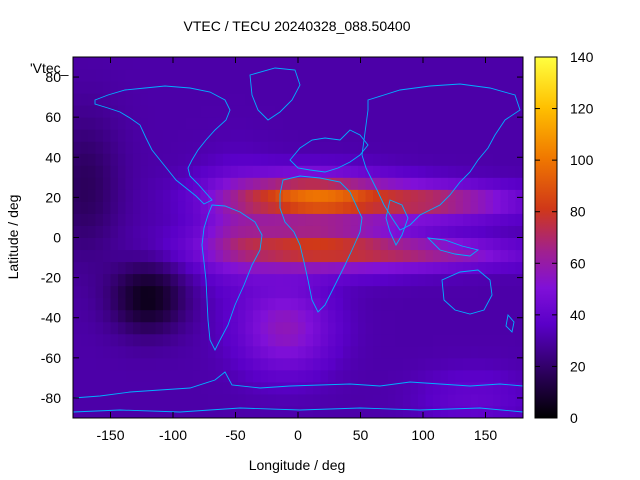 This screenshot has width=640, height=480. I want to click on colorbar-gradient, so click(546, 237).